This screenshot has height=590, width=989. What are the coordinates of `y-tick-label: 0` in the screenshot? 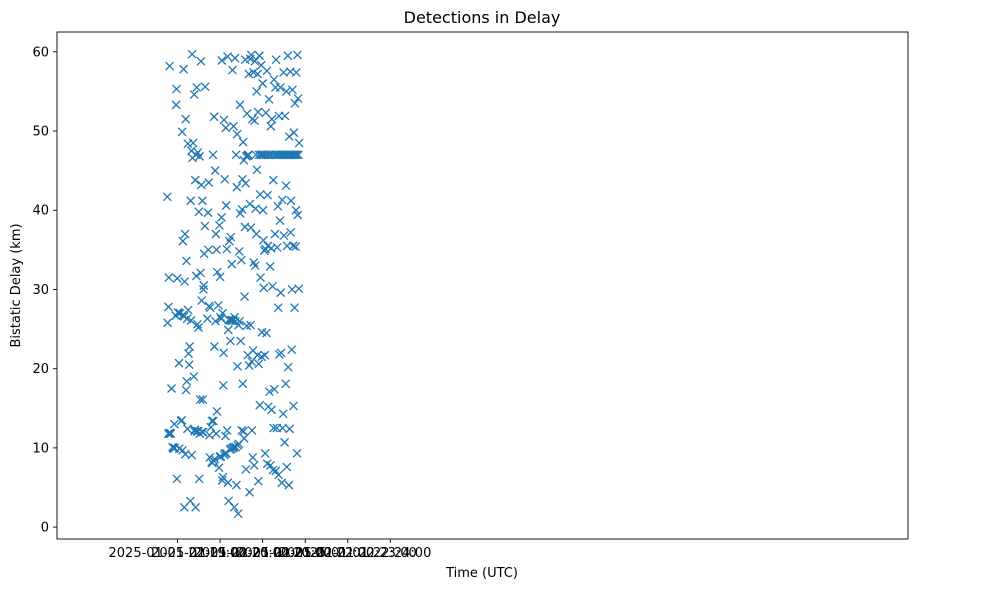 It's located at (45, 528).